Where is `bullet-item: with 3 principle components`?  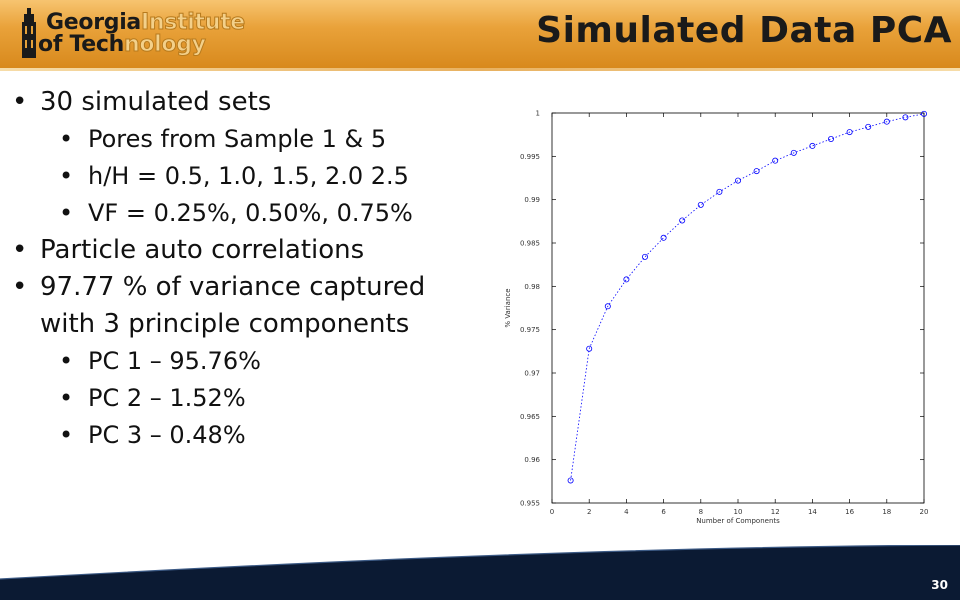
bullet-item: with 3 principle components is located at coordinates (252, 324).